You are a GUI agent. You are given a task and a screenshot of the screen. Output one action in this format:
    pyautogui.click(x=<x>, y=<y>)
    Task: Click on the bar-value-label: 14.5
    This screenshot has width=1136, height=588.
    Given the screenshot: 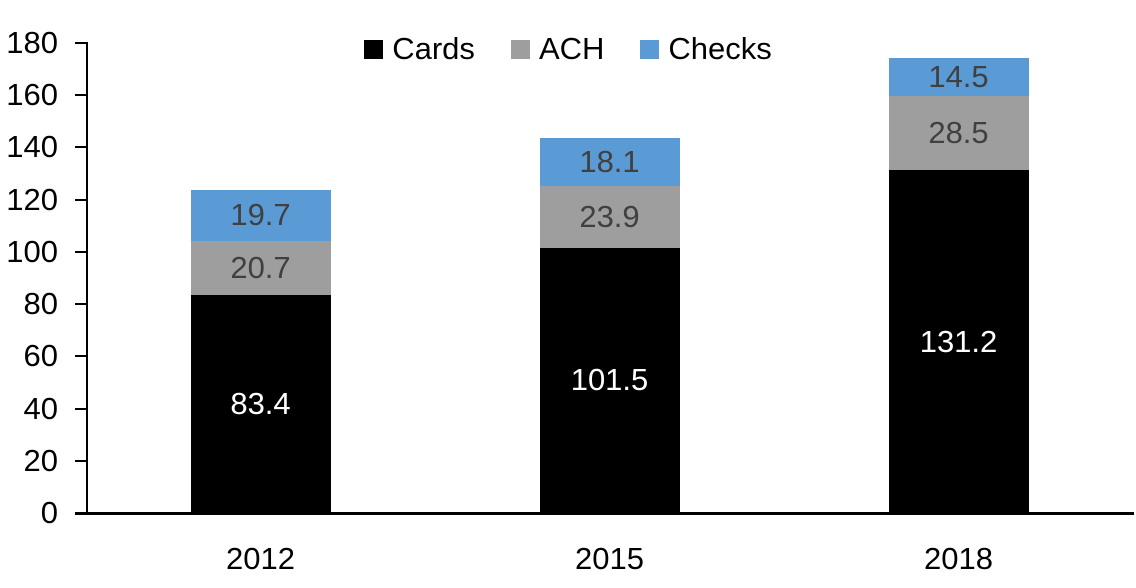 What is the action you would take?
    pyautogui.click(x=958, y=77)
    